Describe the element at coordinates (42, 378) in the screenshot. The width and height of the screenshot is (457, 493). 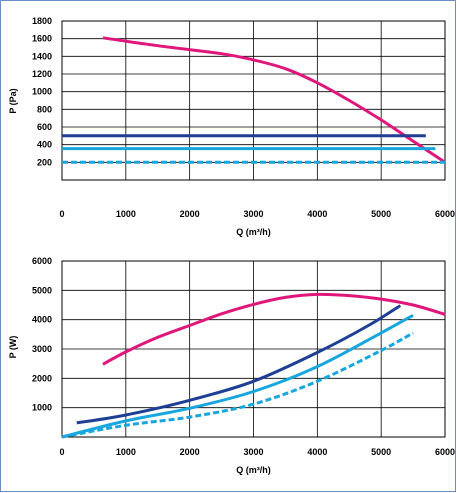
I see `y-tick-label: 2000` at that location.